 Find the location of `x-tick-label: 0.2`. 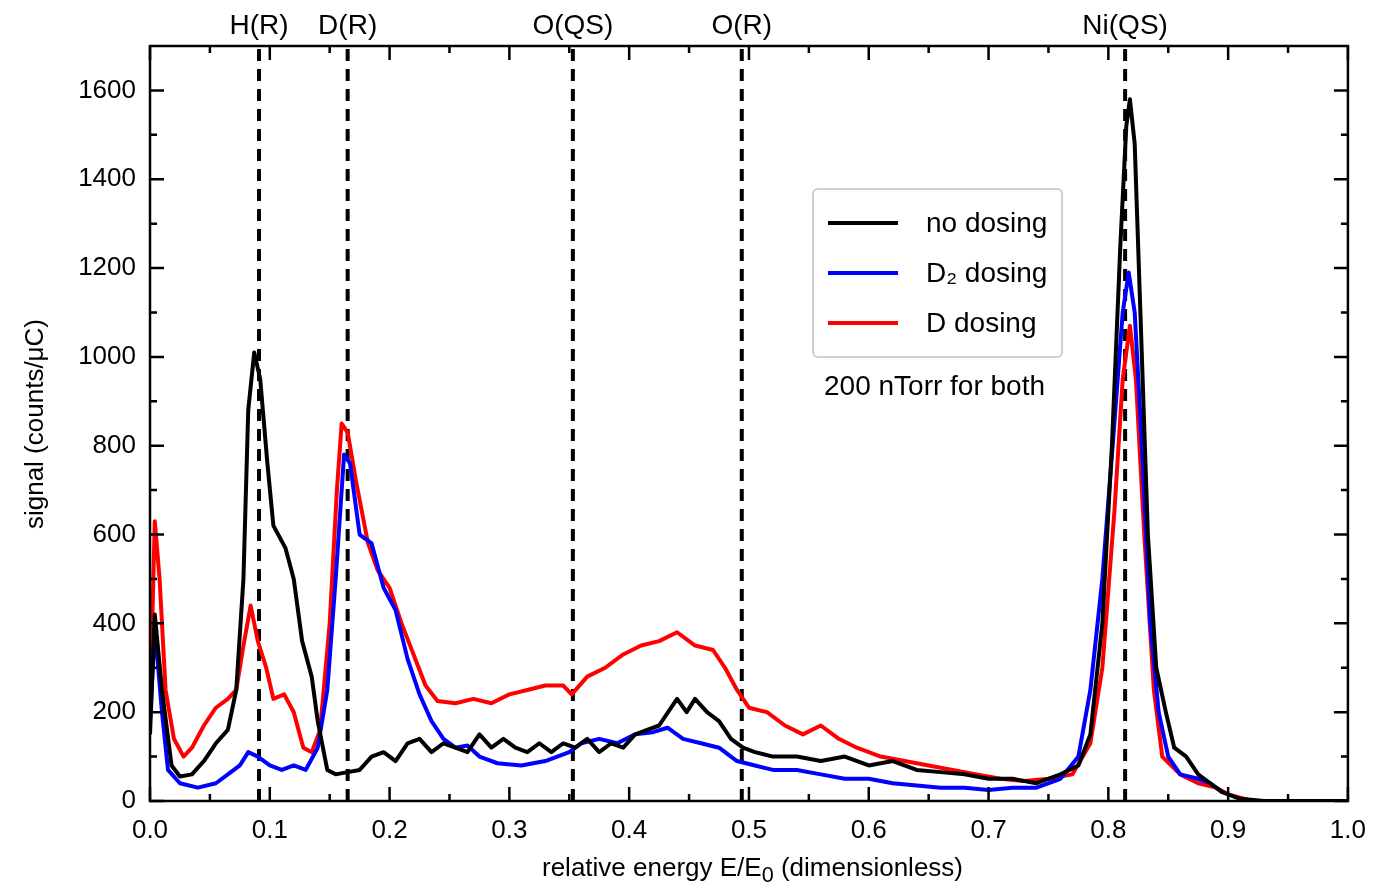

x-tick-label: 0.2 is located at coordinates (389, 828).